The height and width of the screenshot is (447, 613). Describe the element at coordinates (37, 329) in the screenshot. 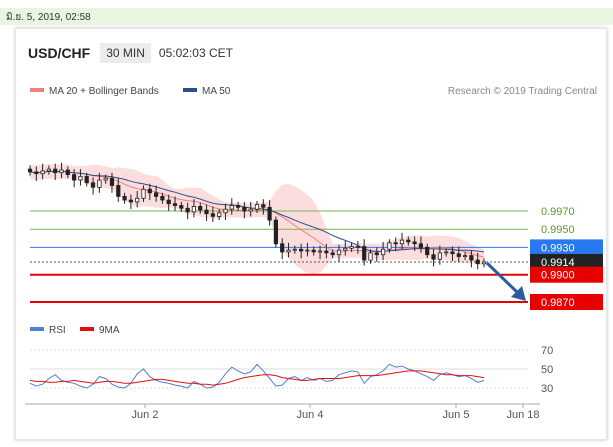

I see `legend-swatch-rsi` at that location.